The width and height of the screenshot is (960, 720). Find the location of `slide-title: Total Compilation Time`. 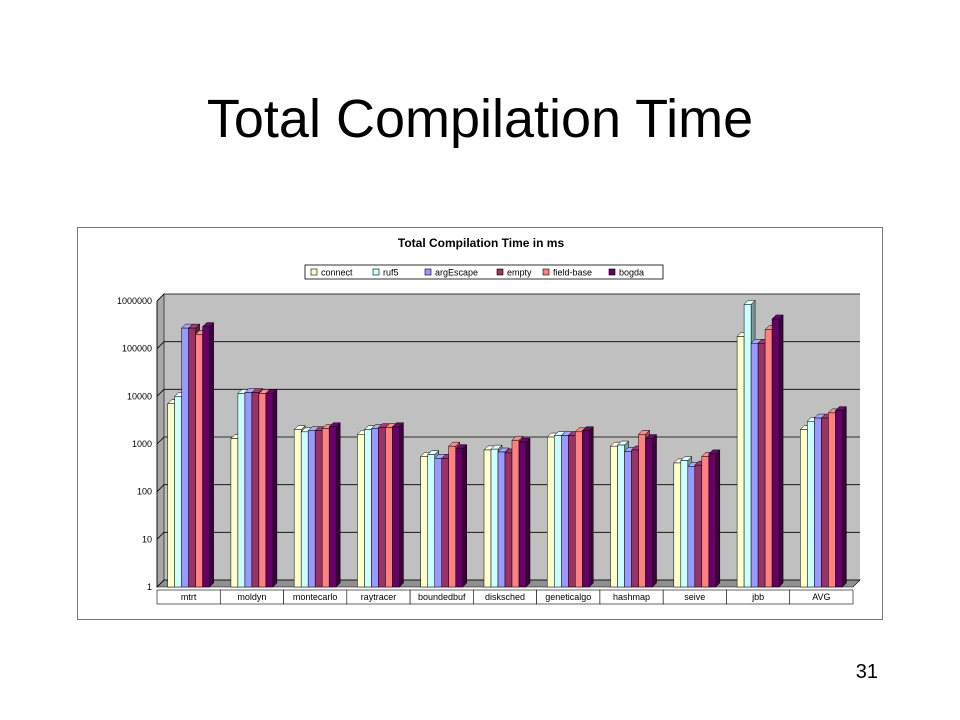

slide-title: Total Compilation Time is located at coordinates (480, 119).